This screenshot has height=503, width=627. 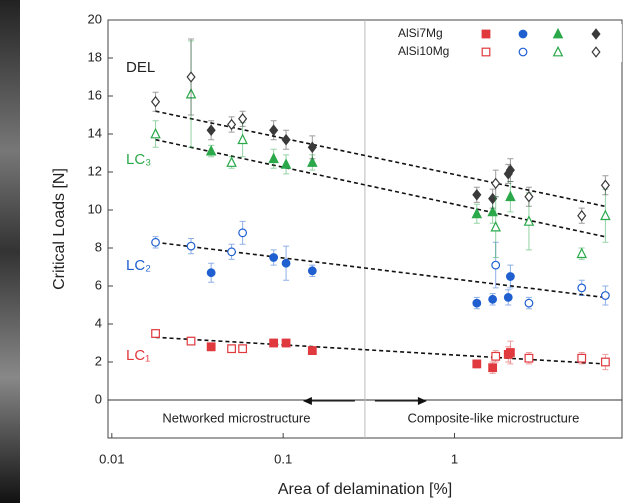 I want to click on legend-label: AlSi10Mg, so click(x=423, y=51).